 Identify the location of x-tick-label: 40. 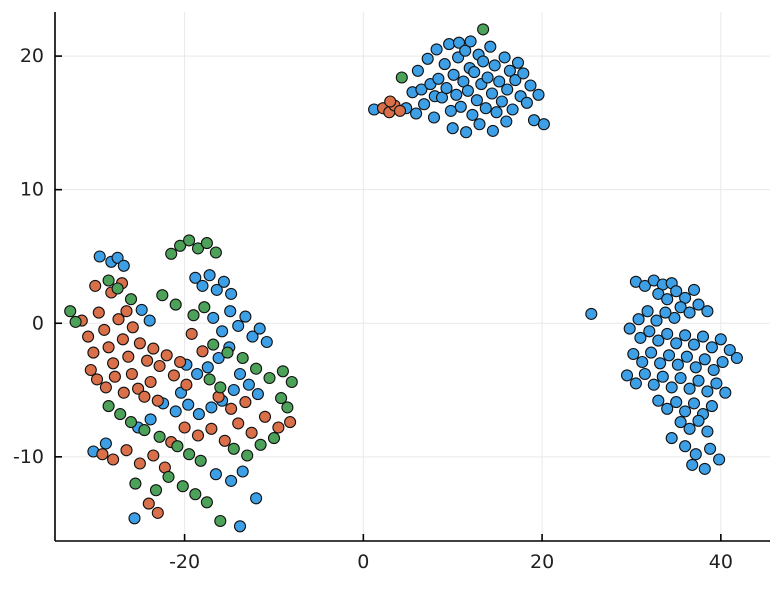
(721, 562).